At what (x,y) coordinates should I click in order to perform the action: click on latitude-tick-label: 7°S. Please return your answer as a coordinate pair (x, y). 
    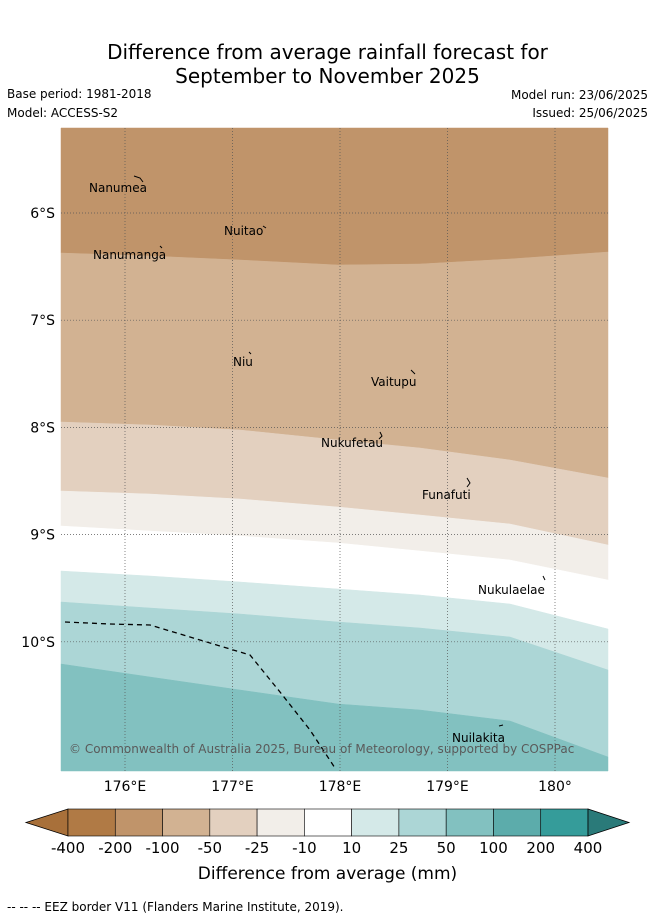
    Looking at the image, I should click on (42, 321).